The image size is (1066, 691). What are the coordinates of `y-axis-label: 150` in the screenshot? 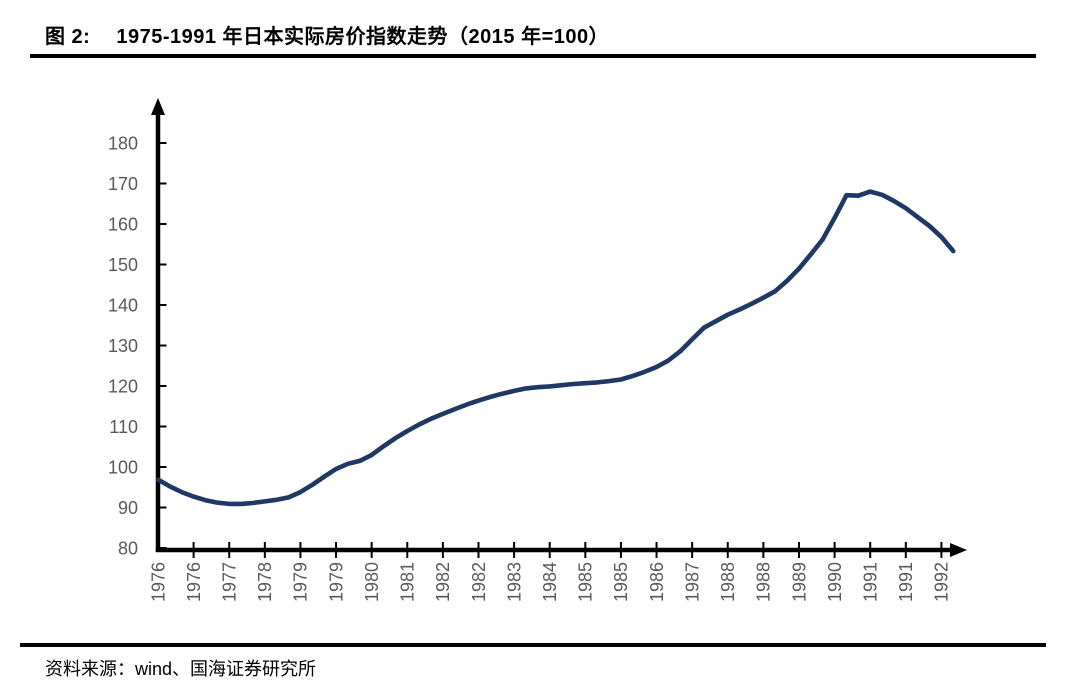 It's located at (123, 265).